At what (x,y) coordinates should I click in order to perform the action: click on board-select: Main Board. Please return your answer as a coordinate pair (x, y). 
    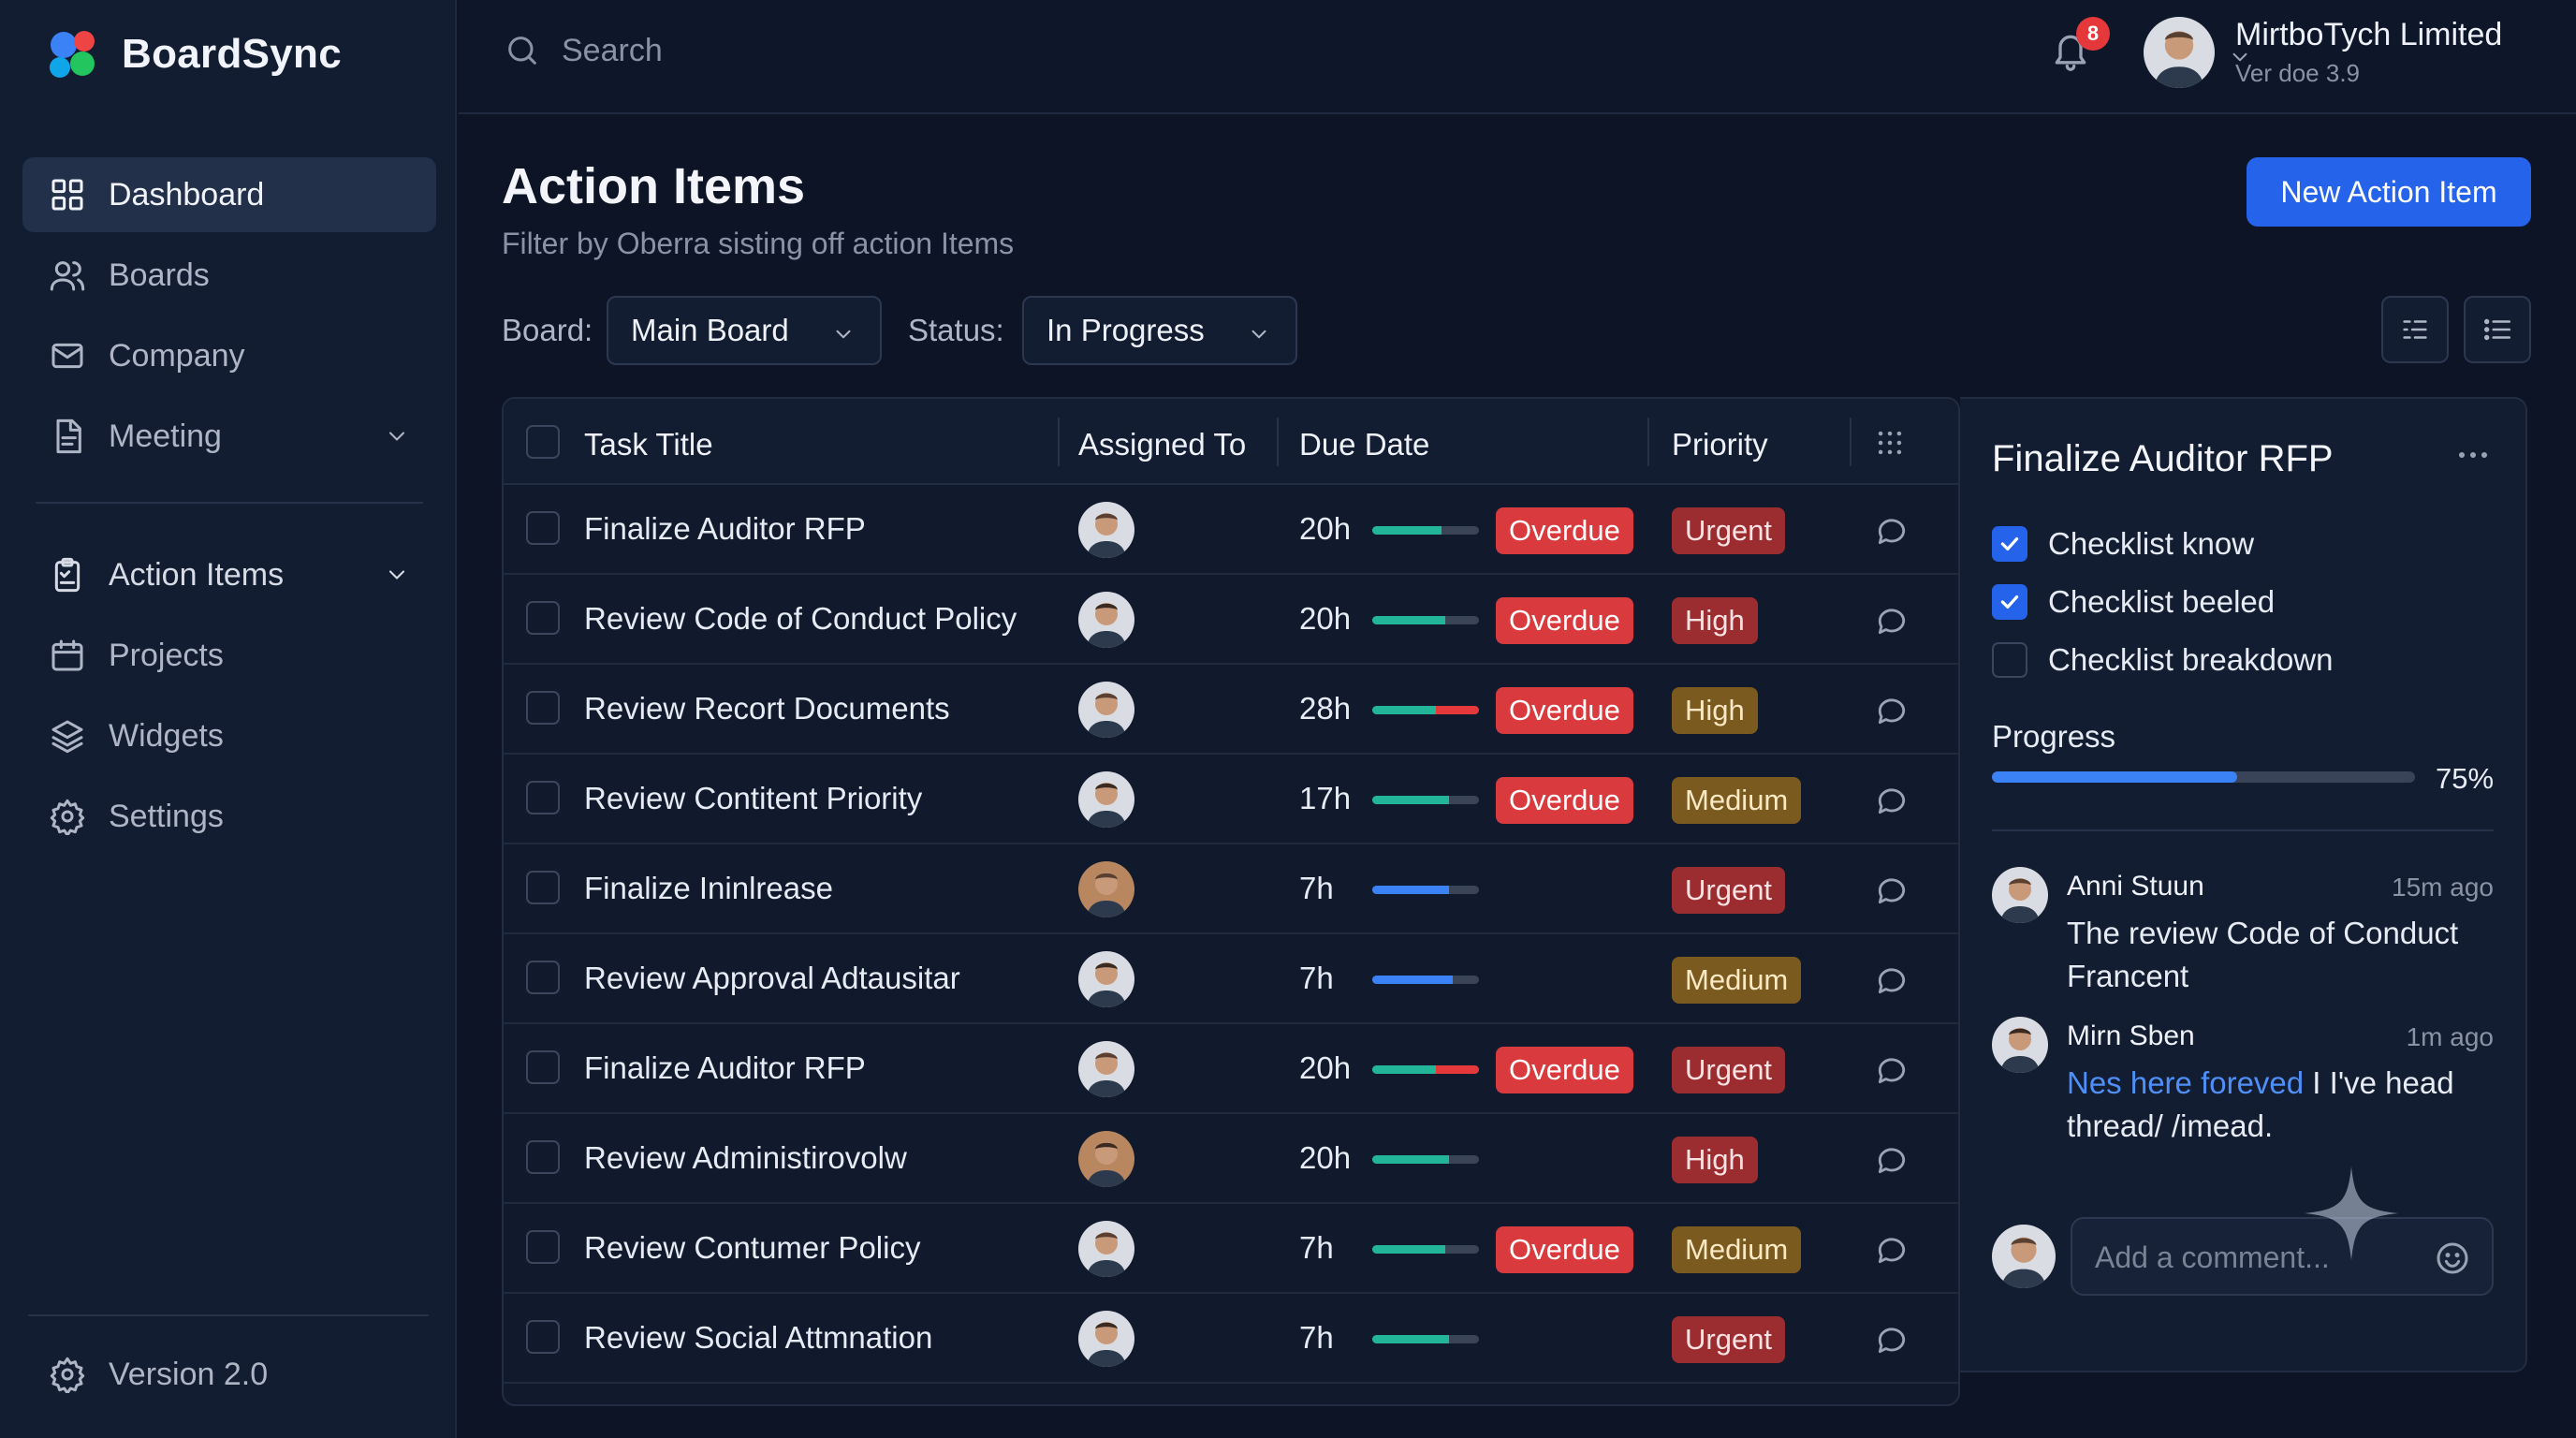
    Looking at the image, I should click on (744, 330).